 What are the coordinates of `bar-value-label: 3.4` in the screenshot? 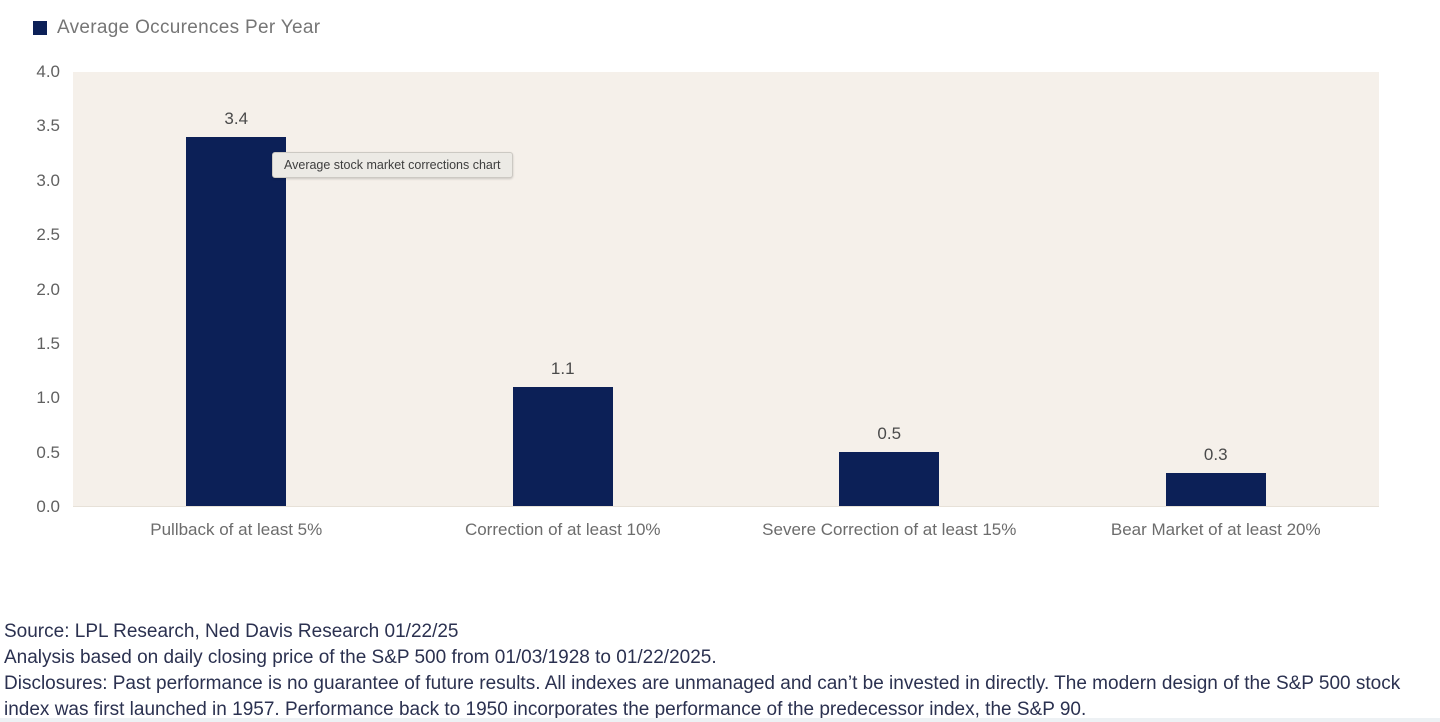 It's located at (236, 119).